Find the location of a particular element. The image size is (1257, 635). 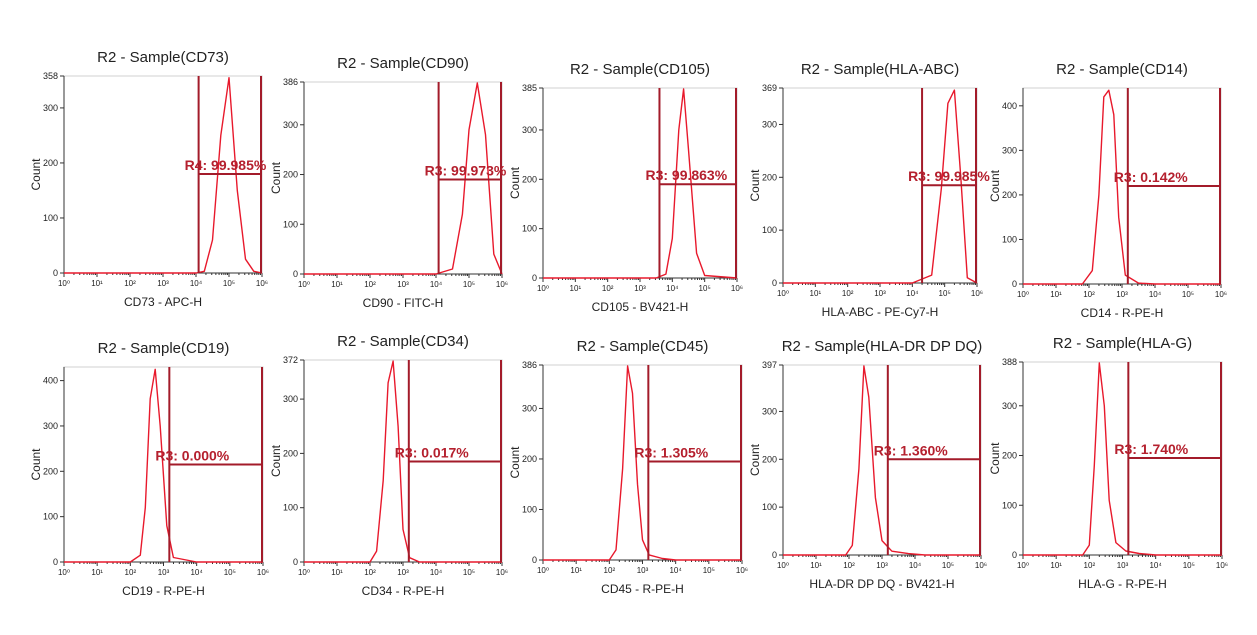

y-tick-label: 400 is located at coordinates (1009, 106).